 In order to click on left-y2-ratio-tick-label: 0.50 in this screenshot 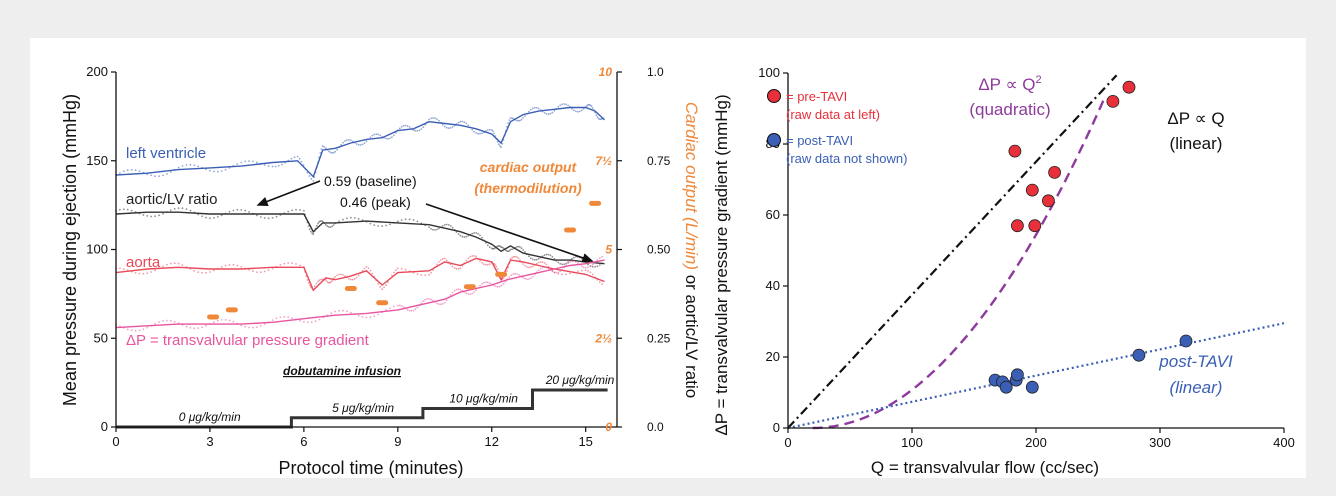, I will do `click(659, 250)`.